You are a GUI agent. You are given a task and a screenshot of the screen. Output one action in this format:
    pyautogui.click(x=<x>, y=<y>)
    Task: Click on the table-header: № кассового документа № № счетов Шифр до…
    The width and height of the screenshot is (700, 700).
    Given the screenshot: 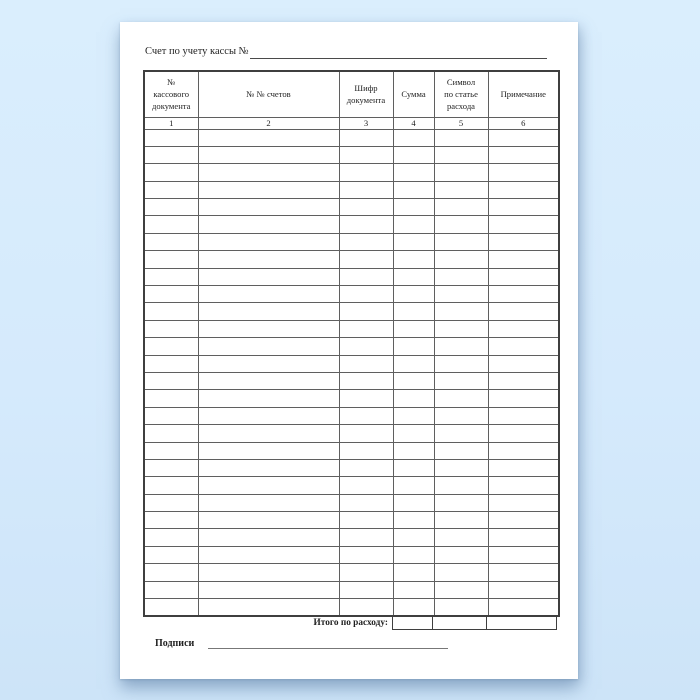 What is the action you would take?
    pyautogui.click(x=351, y=94)
    